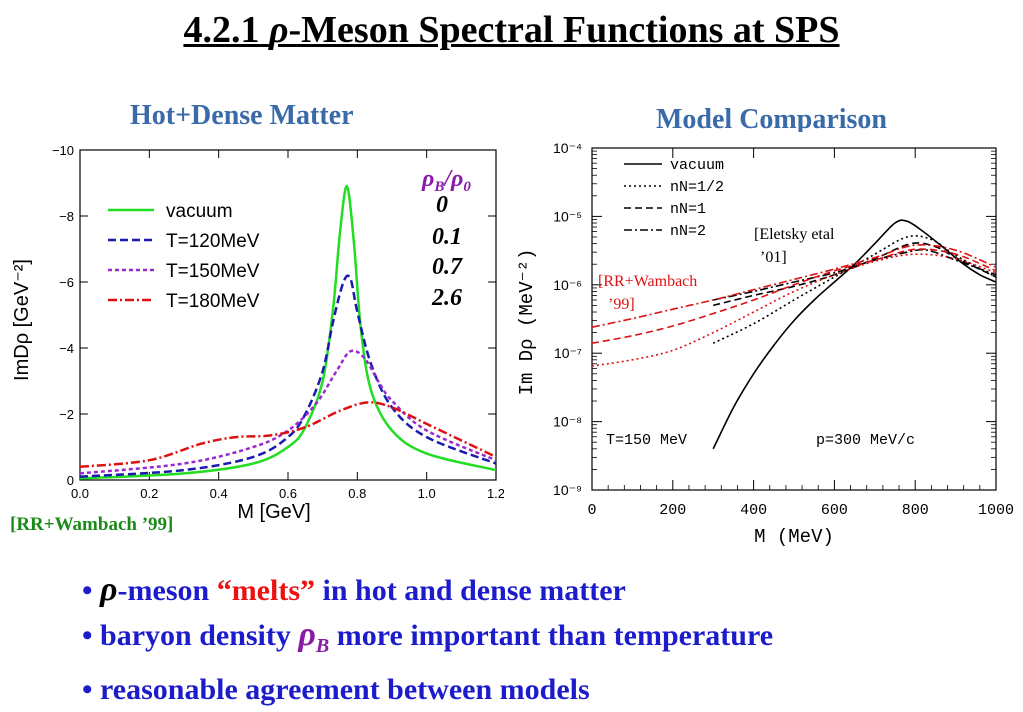 The width and height of the screenshot is (1023, 712). I want to click on right-ytick-label: 10⁻⁸, so click(567, 422).